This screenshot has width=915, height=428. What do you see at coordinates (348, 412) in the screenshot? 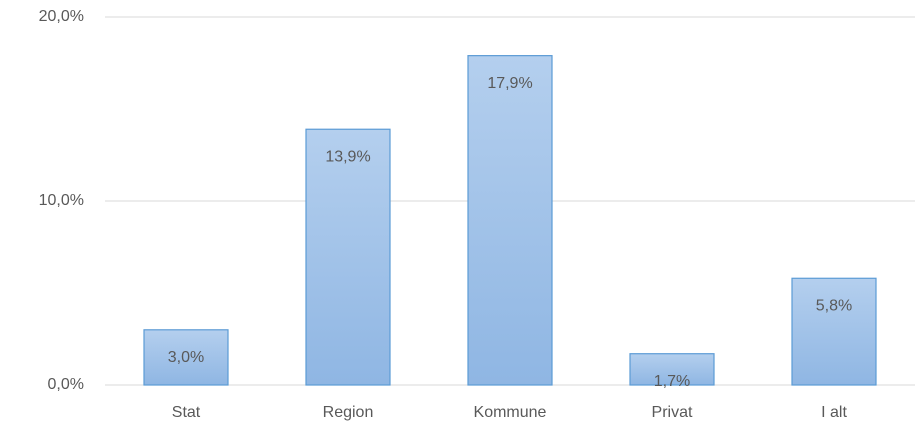
I see `x-tick-label: Region` at bounding box center [348, 412].